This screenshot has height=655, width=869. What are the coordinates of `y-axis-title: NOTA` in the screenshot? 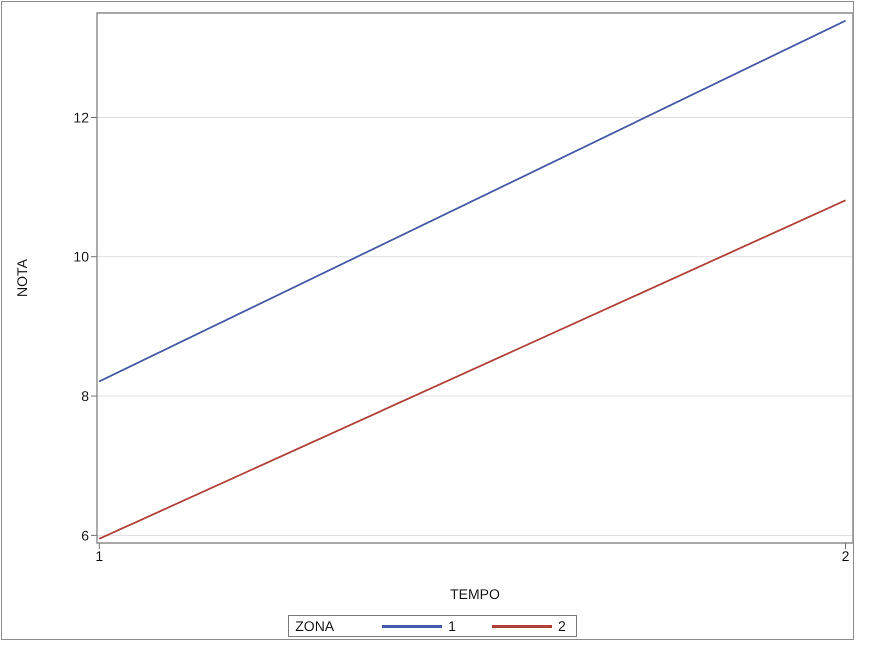 It's located at (22, 277).